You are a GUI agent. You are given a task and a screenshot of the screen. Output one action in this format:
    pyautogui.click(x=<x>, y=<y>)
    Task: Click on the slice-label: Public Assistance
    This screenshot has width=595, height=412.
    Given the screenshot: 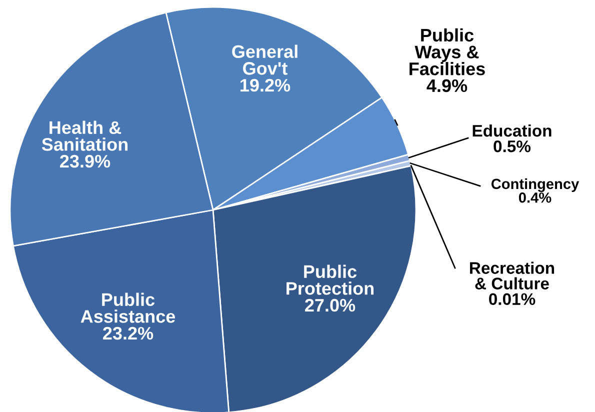 What is the action you would take?
    pyautogui.click(x=128, y=307)
    